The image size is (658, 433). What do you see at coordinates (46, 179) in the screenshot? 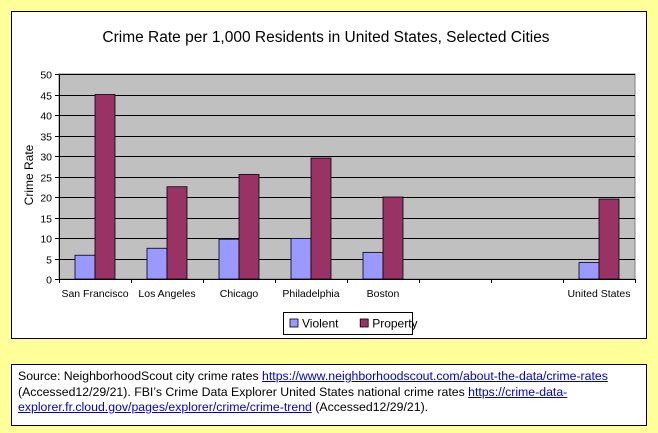
I see `y-tick-label: 25` at bounding box center [46, 179].